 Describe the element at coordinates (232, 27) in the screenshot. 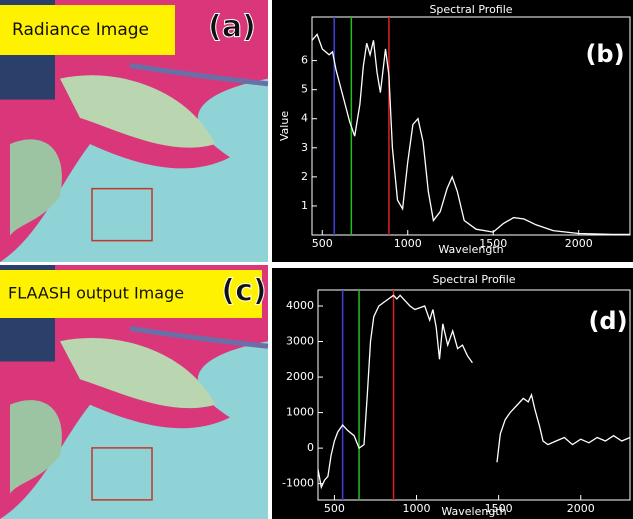

I see `panel-tag: (a)` at that location.